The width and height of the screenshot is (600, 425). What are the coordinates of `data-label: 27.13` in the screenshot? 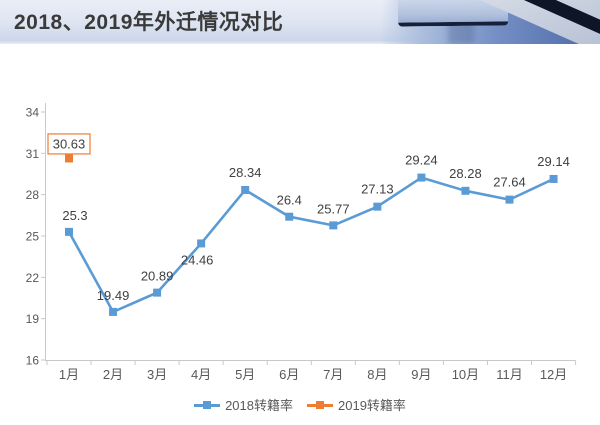 It's located at (377, 189).